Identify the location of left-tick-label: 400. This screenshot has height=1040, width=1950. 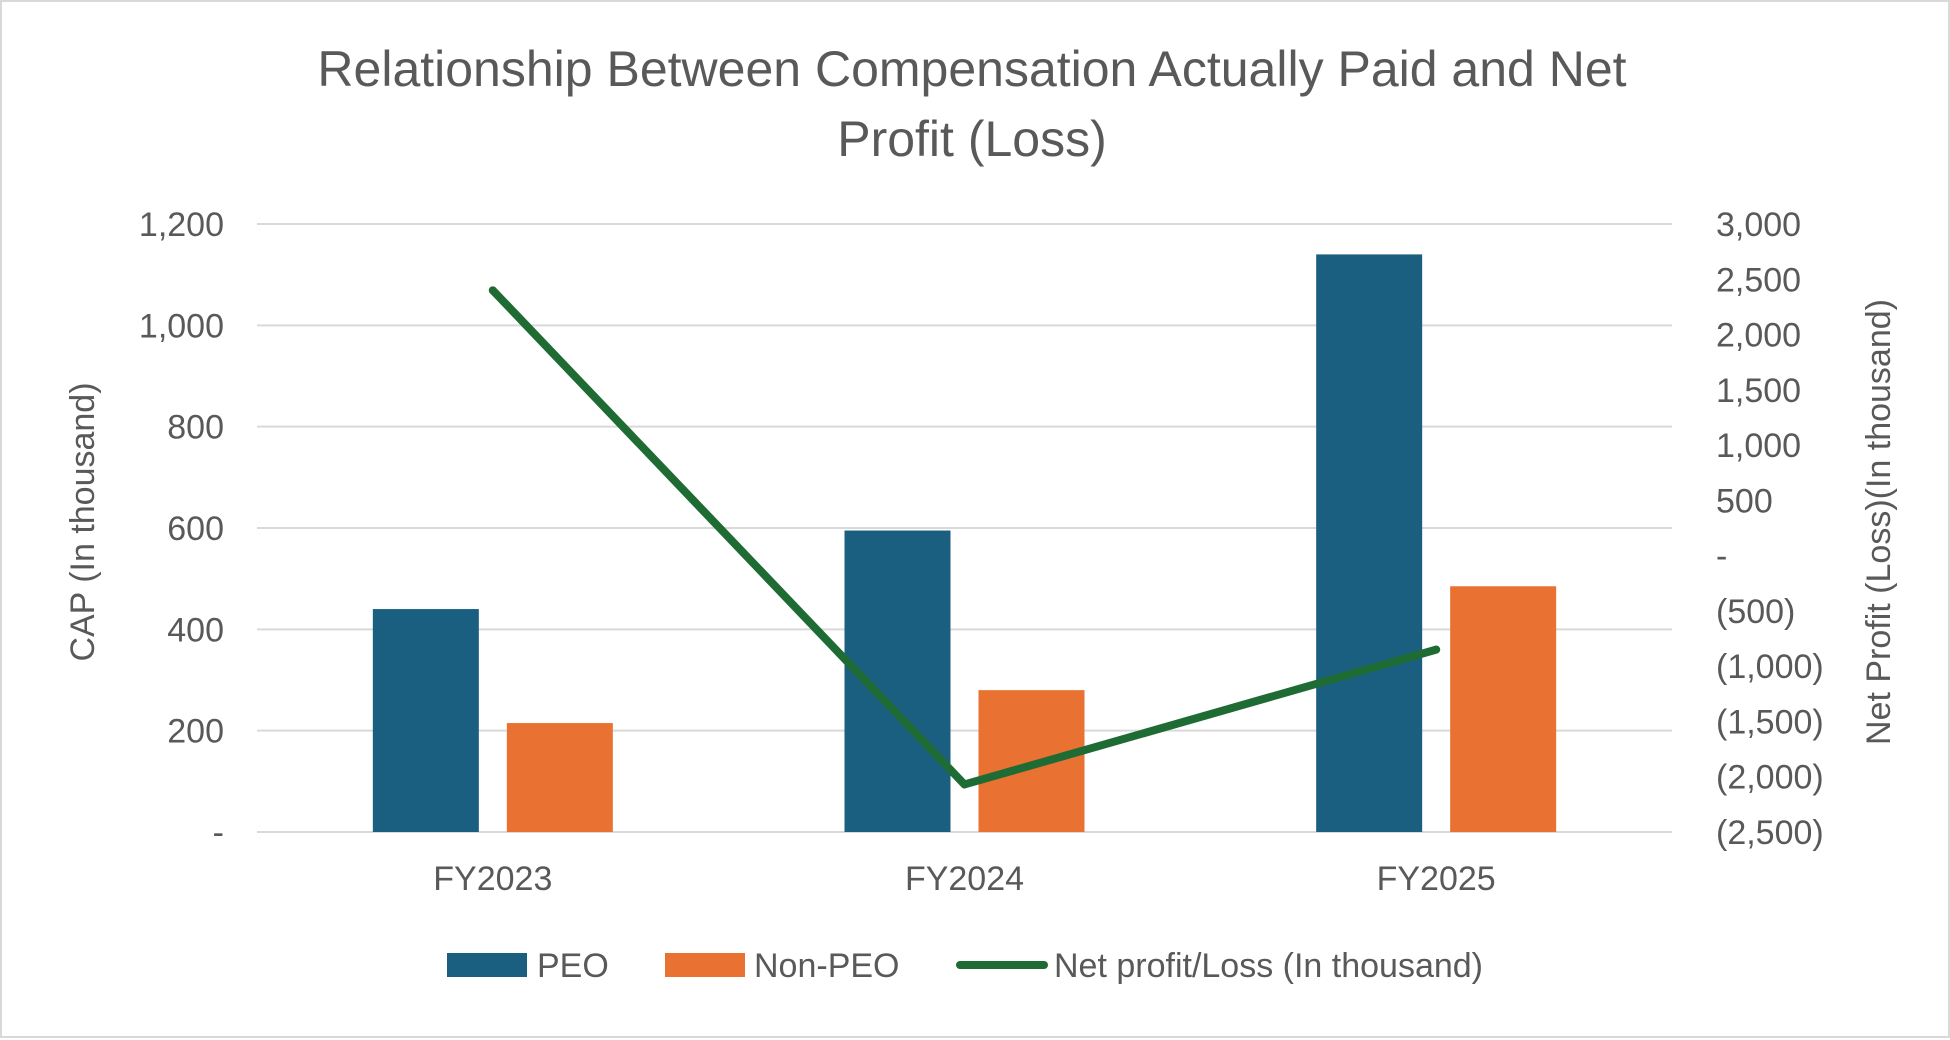
(195, 630).